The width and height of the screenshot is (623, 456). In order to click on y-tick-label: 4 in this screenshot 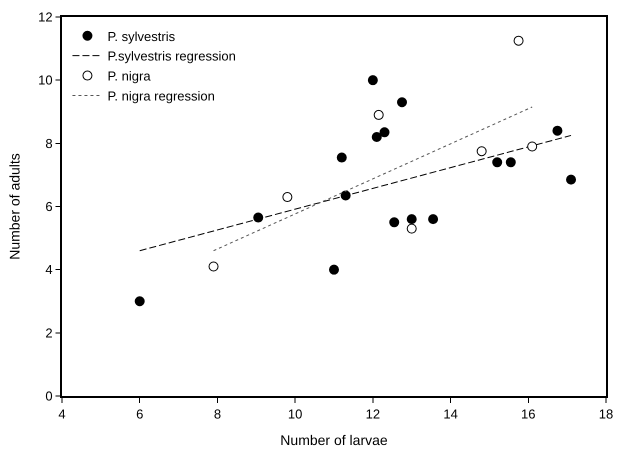, I will do `click(49, 270)`.